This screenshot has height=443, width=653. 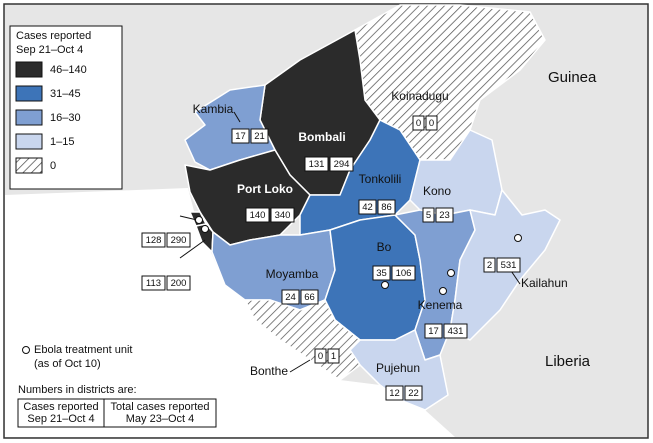 What do you see at coordinates (137, 213) in the screenshot?
I see `district-name: Western Urban` at bounding box center [137, 213].